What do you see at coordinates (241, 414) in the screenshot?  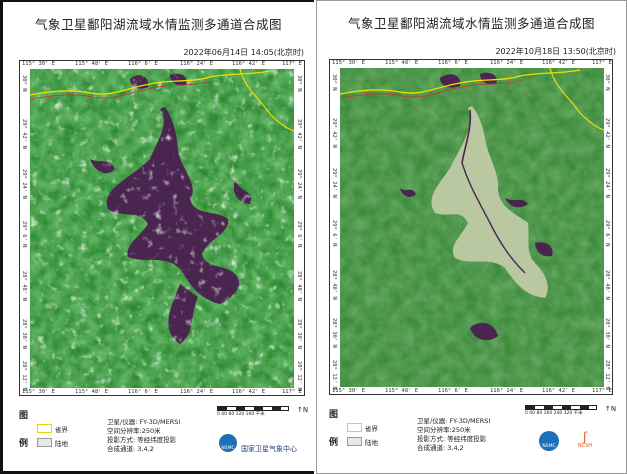 I see `scale-bar-label: 0 40 80 120 160 千米` at bounding box center [241, 414].